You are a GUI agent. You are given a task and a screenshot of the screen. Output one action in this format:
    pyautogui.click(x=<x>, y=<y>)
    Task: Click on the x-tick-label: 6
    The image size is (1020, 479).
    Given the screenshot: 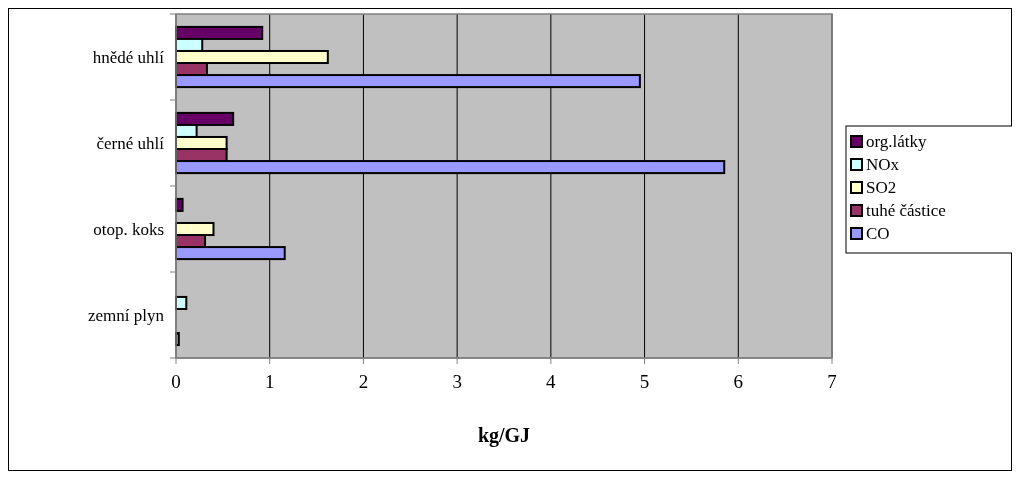 What is the action you would take?
    pyautogui.click(x=738, y=381)
    